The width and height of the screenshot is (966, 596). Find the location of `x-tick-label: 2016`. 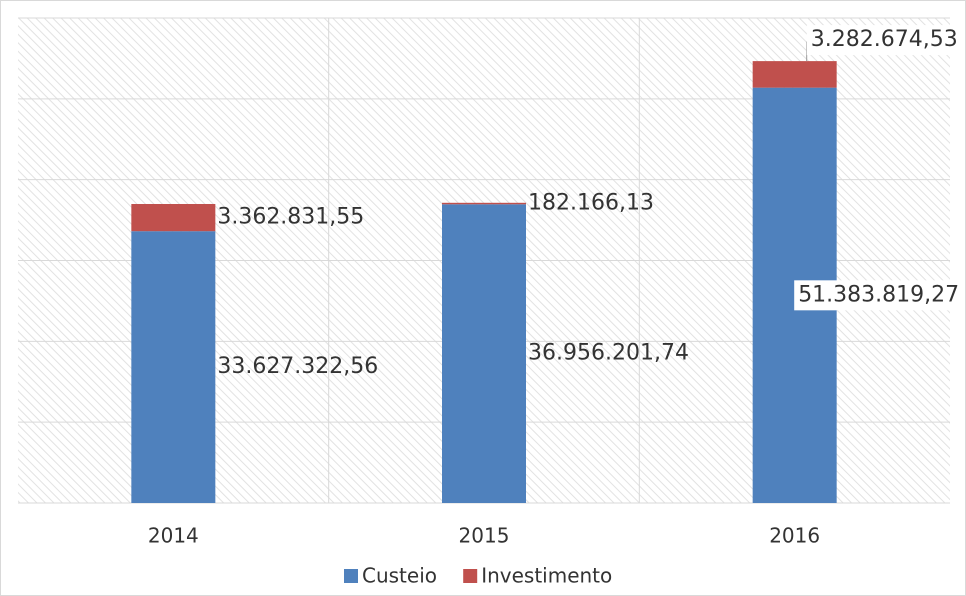

x-tick-label: 2016 is located at coordinates (794, 536).